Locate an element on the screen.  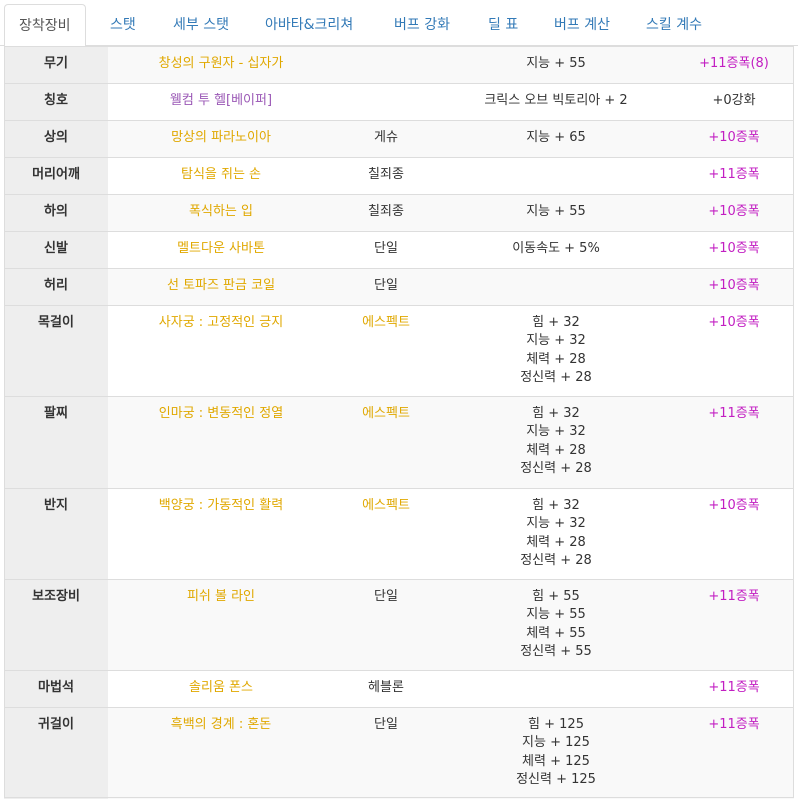
equipment-row: 신발 멜트다운 사바톤 단일 이동속도 + 5% +10증폭 is located at coordinates (399, 250).